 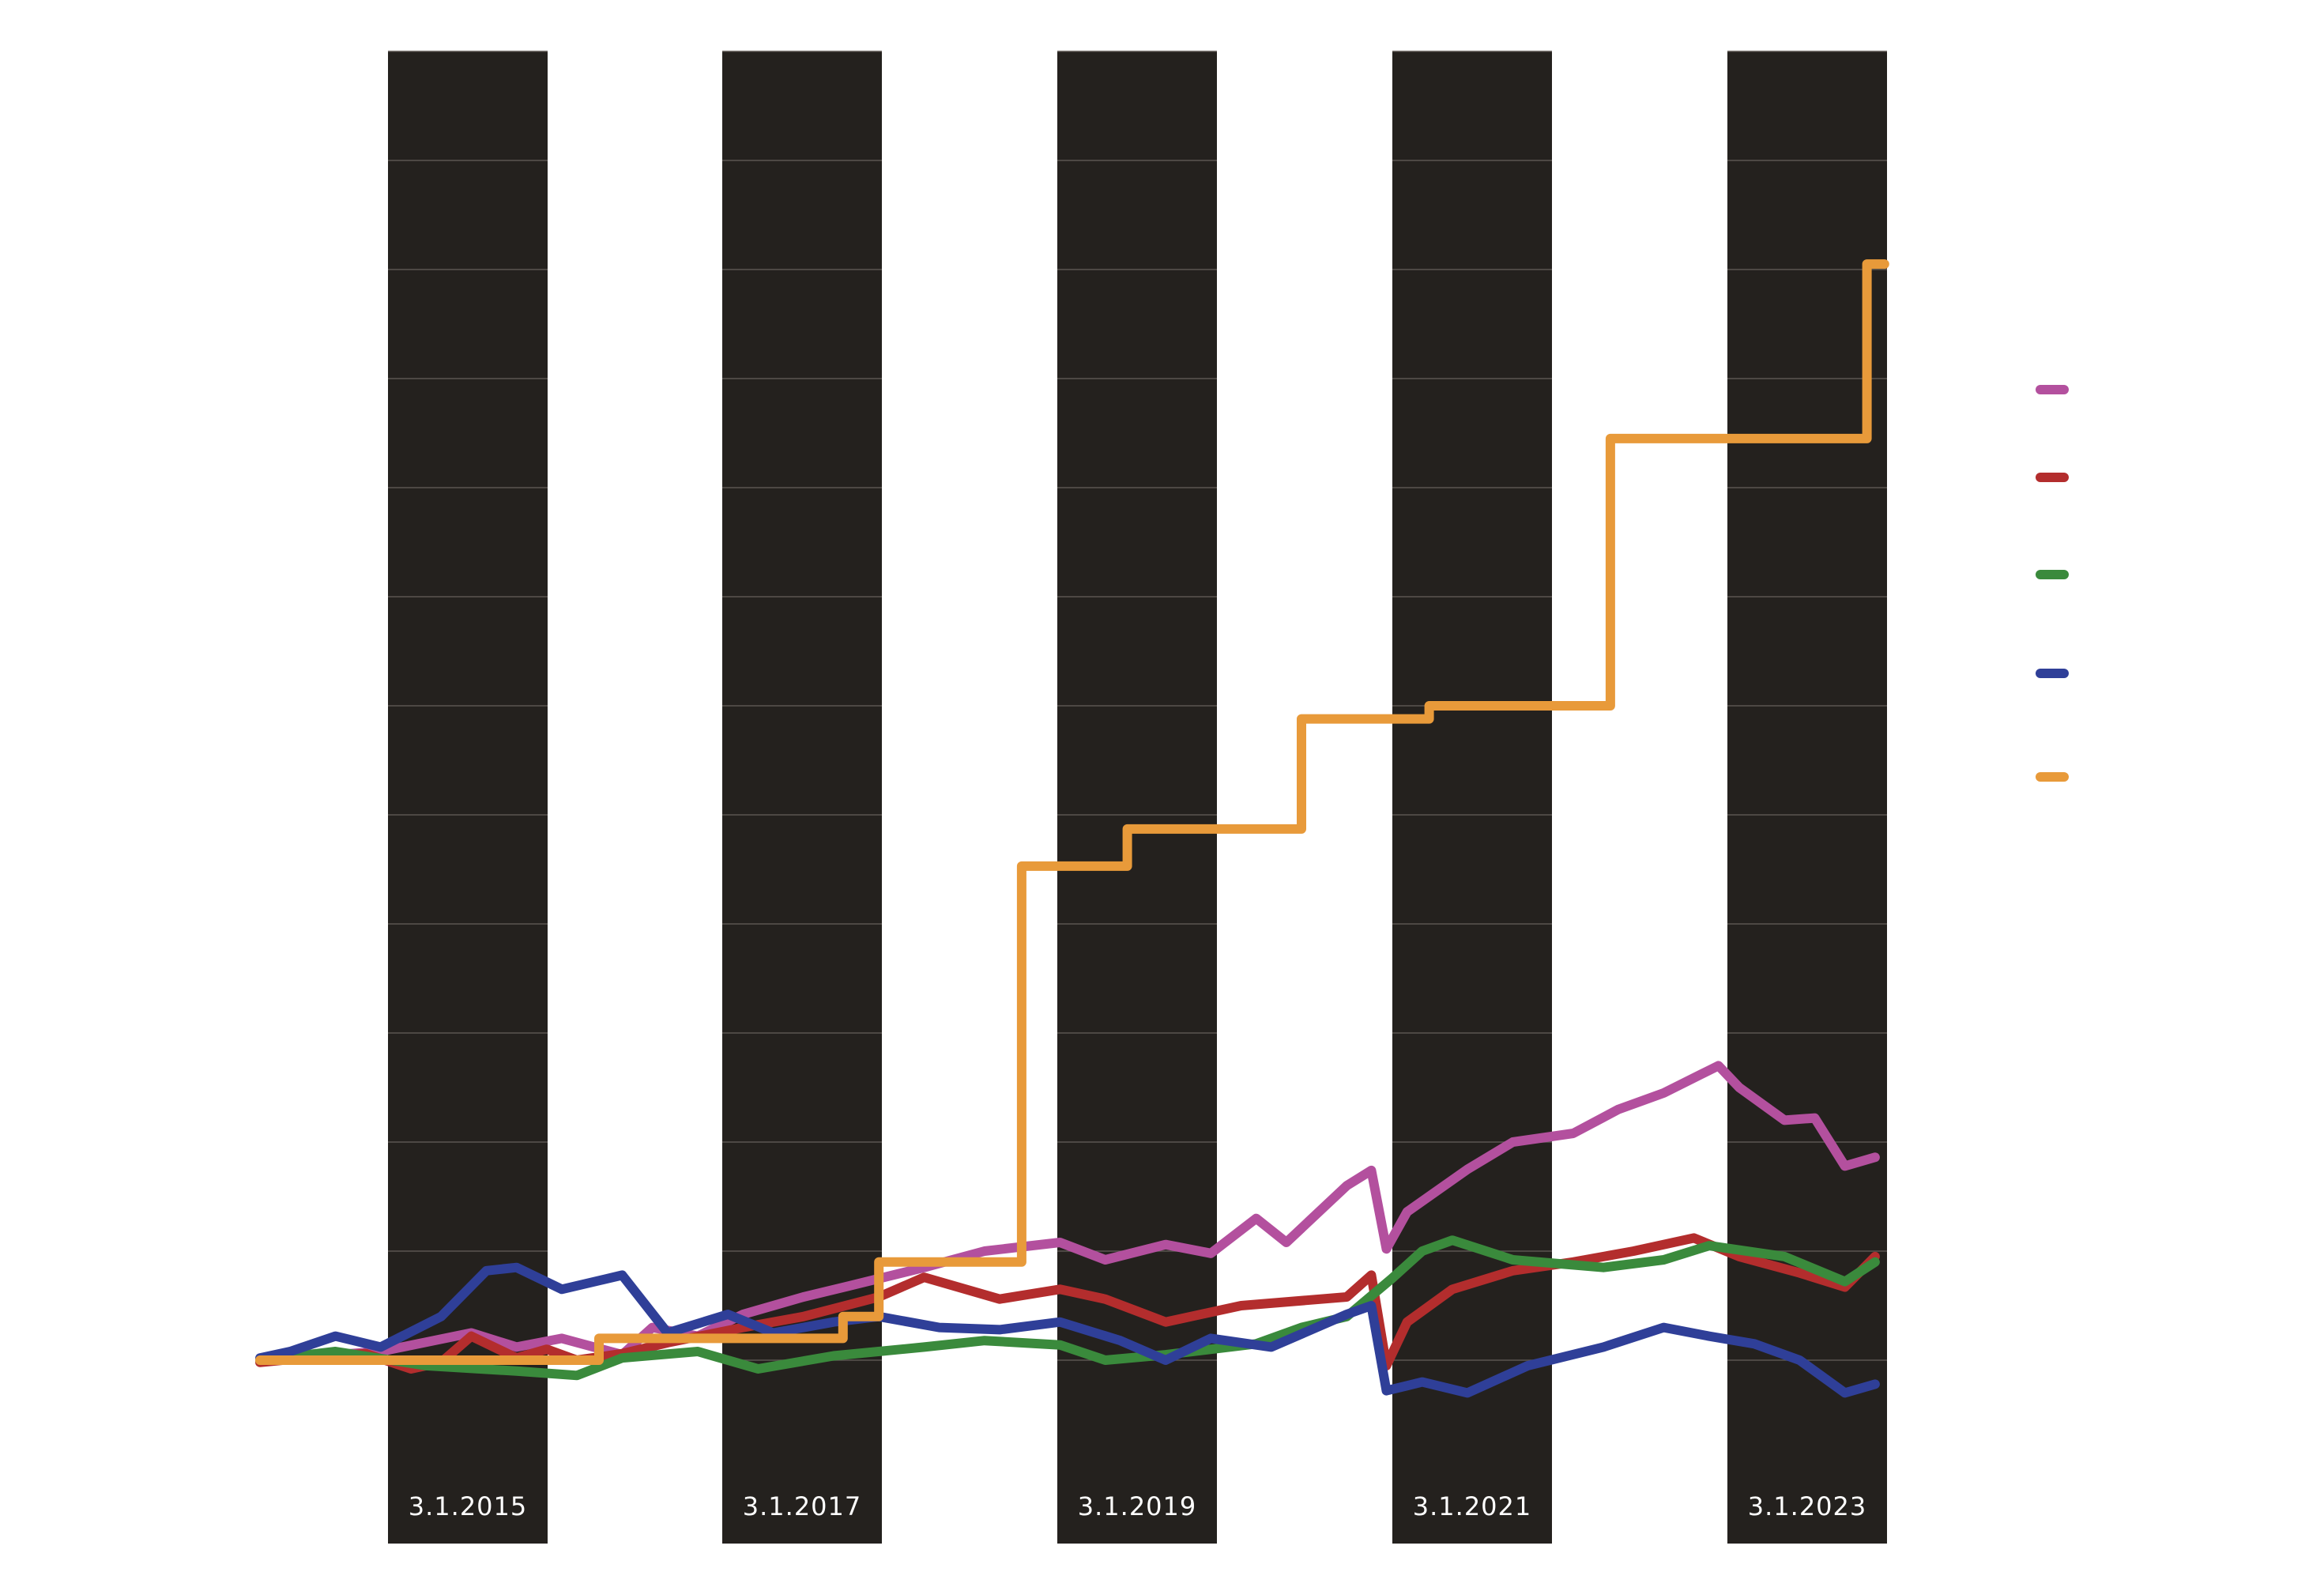 I want to click on x-tick-label: 3.1.2019, so click(x=1137, y=1506).